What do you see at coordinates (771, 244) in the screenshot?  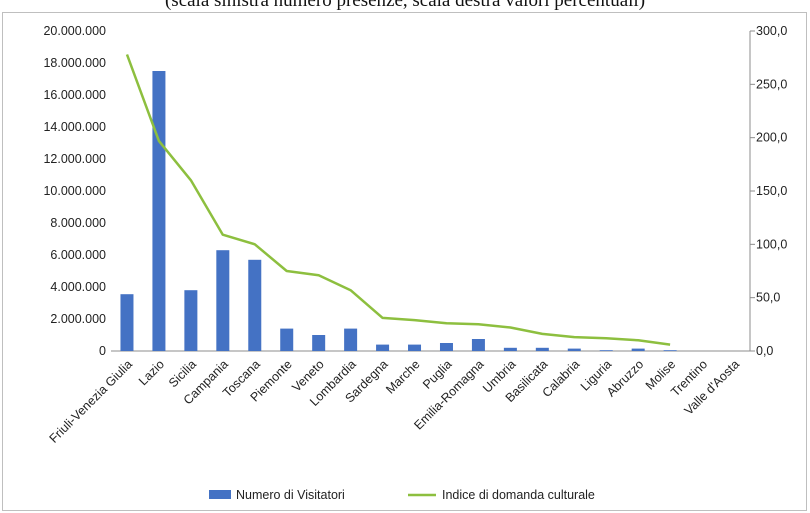 I see `y-right-tick-label: 100,0` at bounding box center [771, 244].